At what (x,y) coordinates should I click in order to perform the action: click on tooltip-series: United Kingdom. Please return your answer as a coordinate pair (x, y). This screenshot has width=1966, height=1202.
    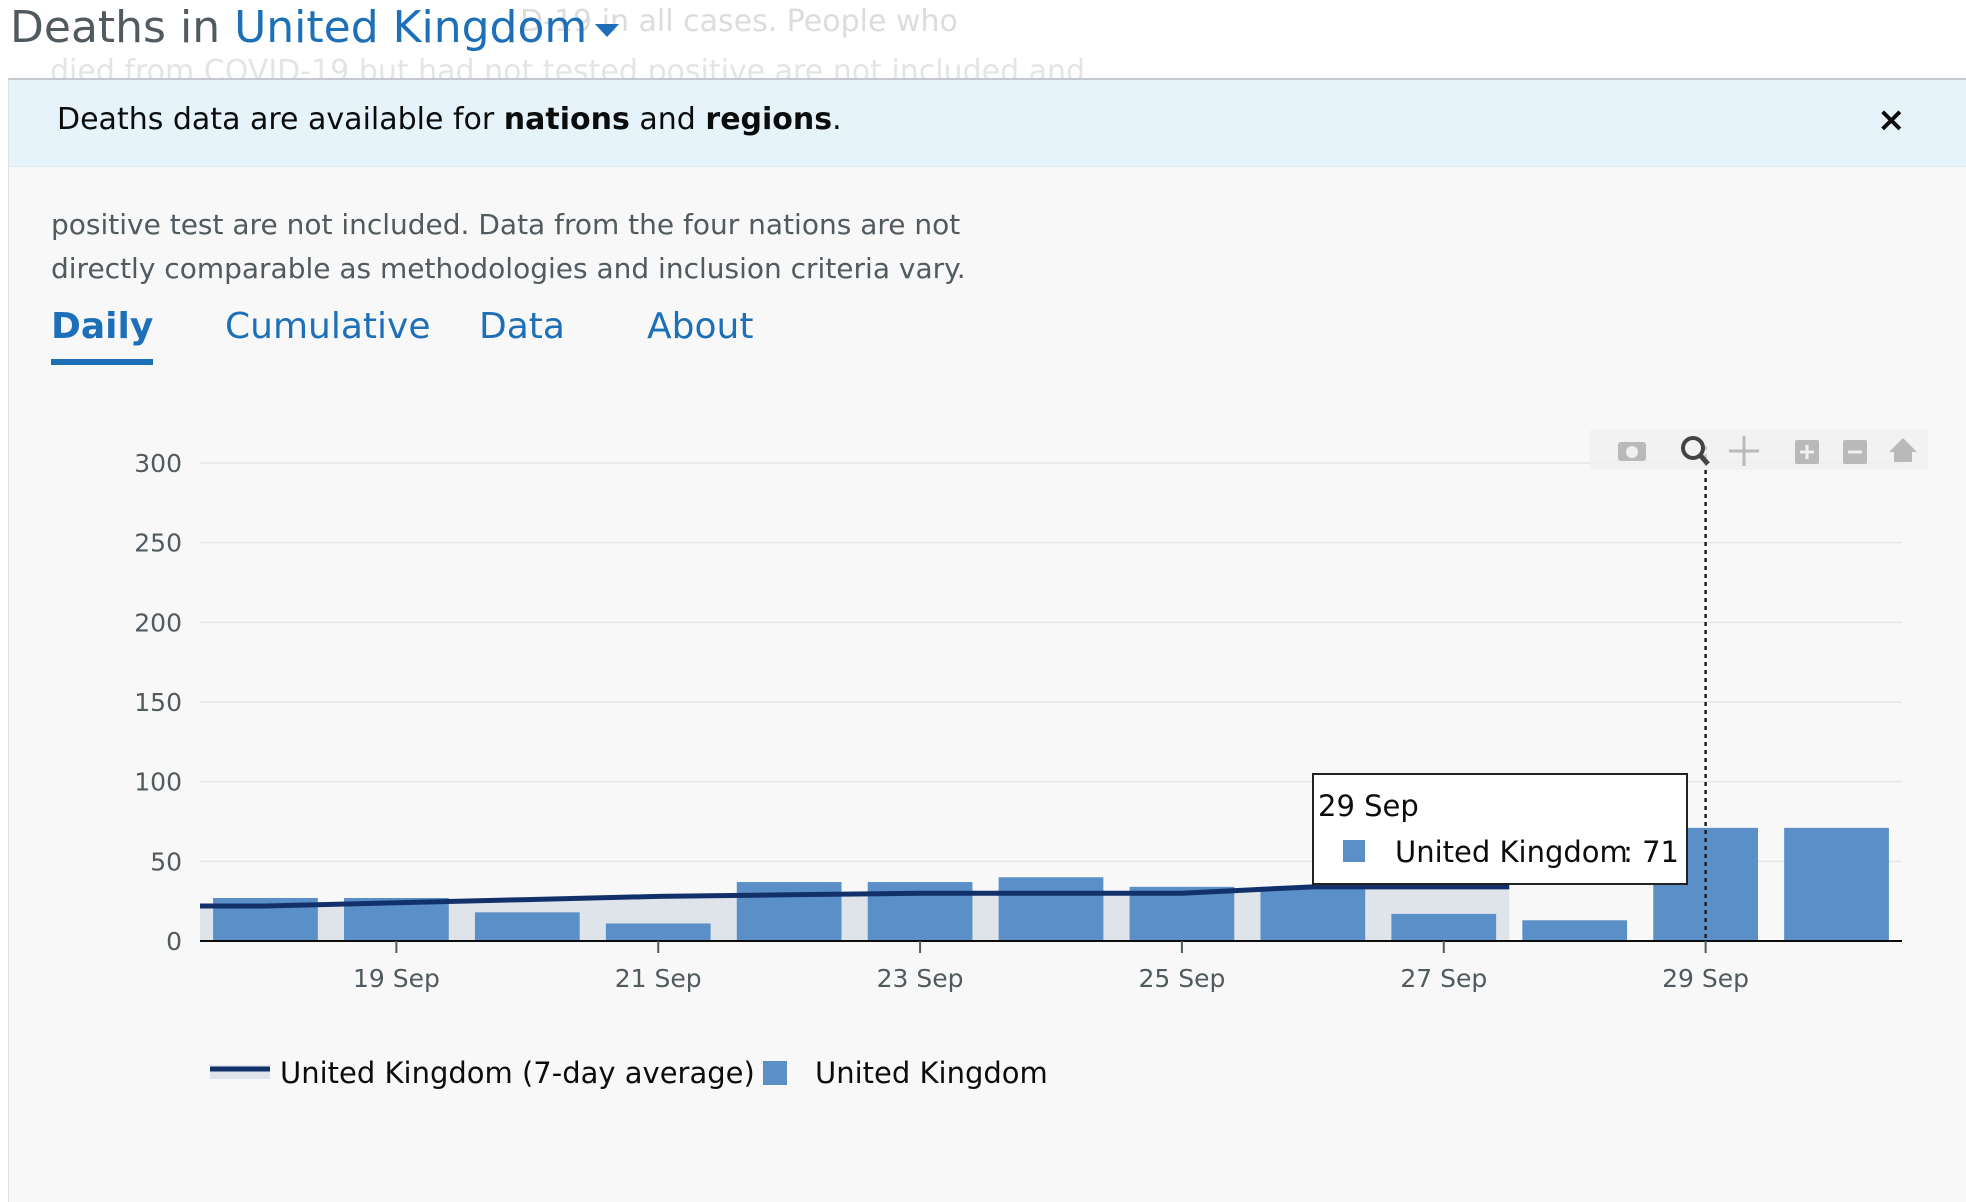
    Looking at the image, I should click on (1511, 852).